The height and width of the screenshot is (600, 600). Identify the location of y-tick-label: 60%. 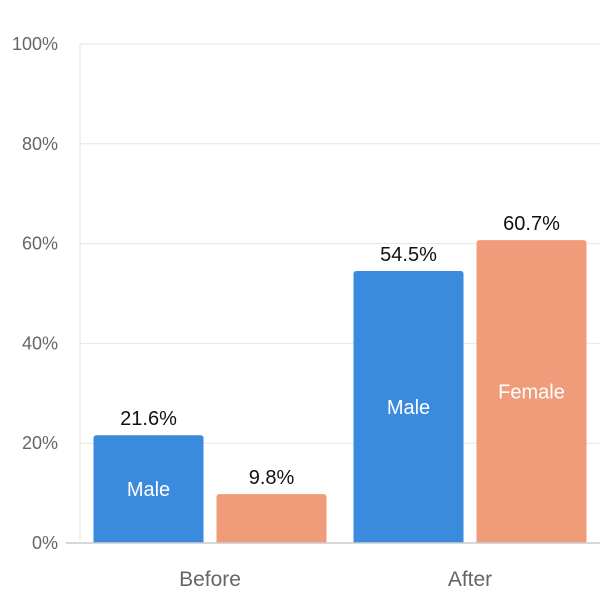
(40, 244).